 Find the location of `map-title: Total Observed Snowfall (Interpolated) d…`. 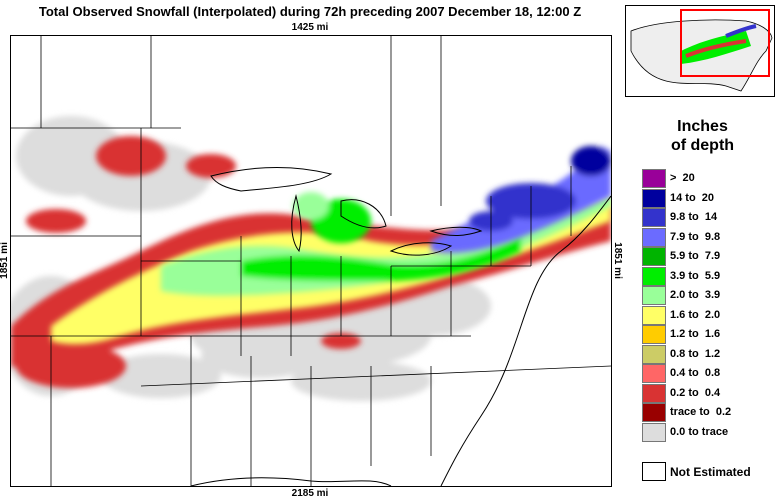

map-title: Total Observed Snowfall (Interpolated) d… is located at coordinates (310, 11).